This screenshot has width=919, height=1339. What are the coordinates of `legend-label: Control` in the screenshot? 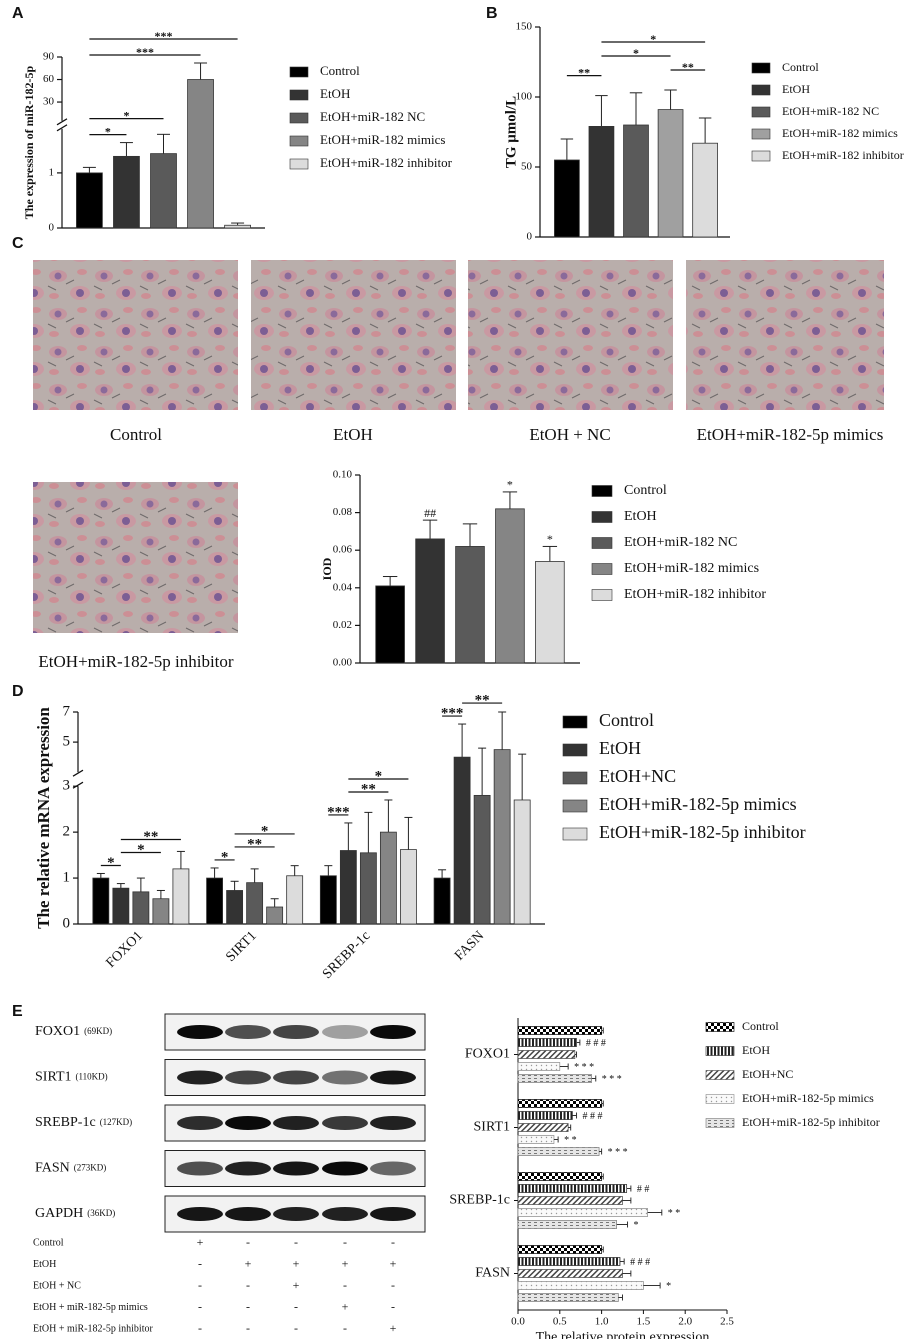 It's located at (760, 1026).